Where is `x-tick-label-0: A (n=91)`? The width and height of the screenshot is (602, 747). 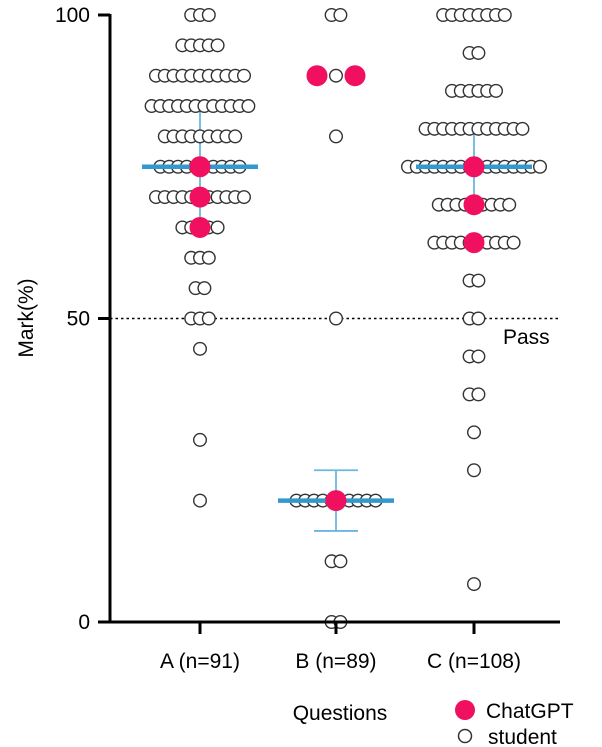 x-tick-label-0: A (n=91) is located at coordinates (200, 661).